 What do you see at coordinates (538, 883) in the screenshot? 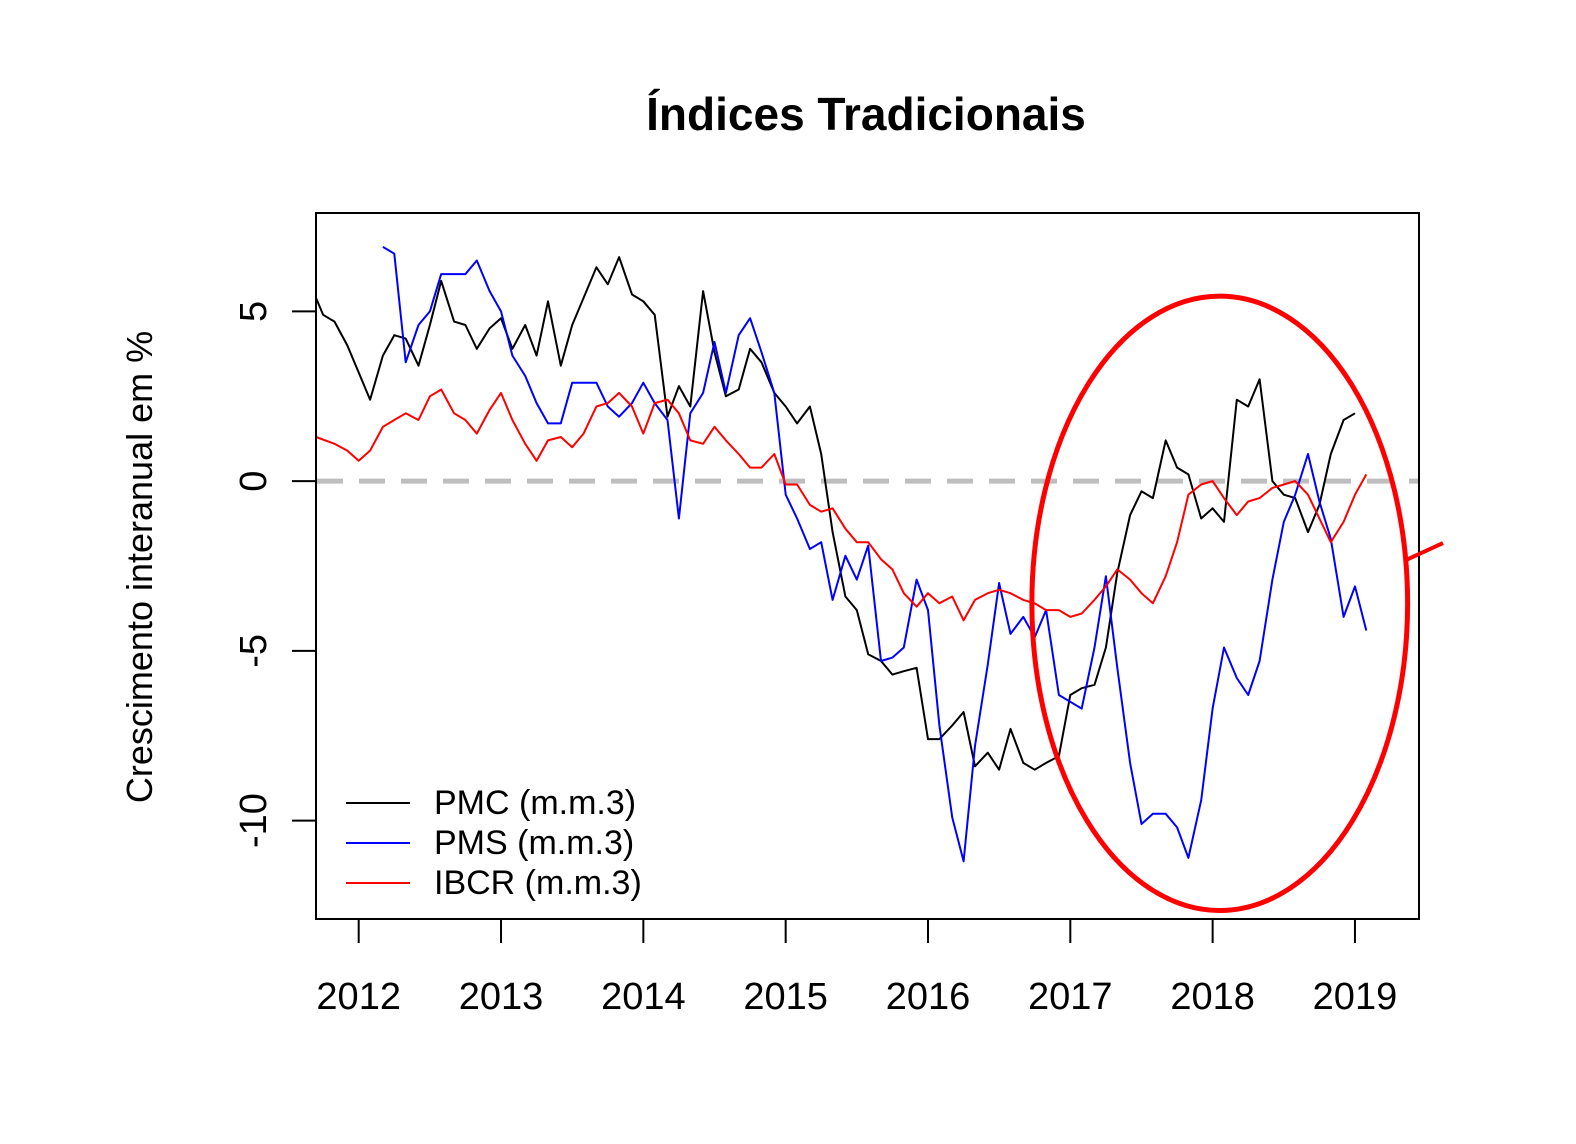
I see `legend-label: IBCR (m.m.3)` at bounding box center [538, 883].